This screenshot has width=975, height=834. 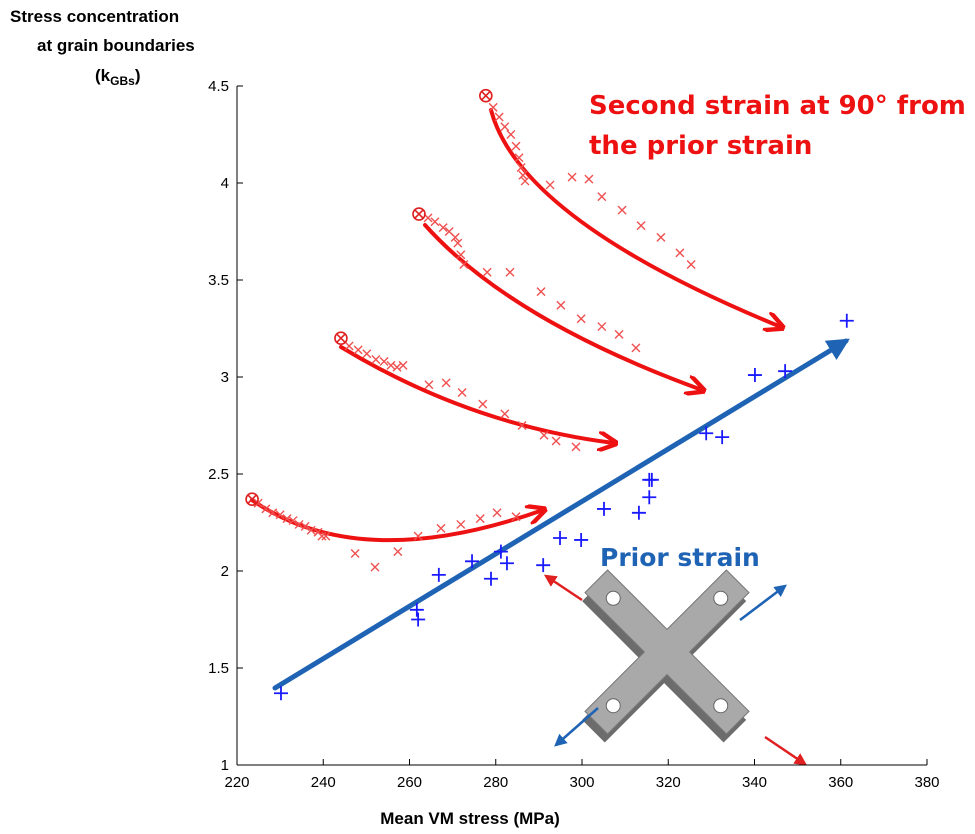 What do you see at coordinates (122, 81) in the screenshot?
I see `symbol-sub: GBs` at bounding box center [122, 81].